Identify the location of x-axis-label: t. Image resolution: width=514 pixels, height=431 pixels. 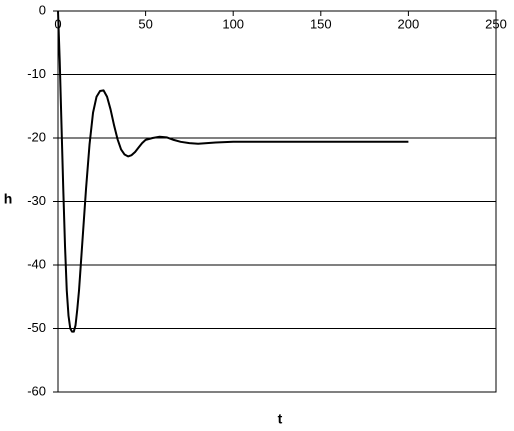
(280, 419).